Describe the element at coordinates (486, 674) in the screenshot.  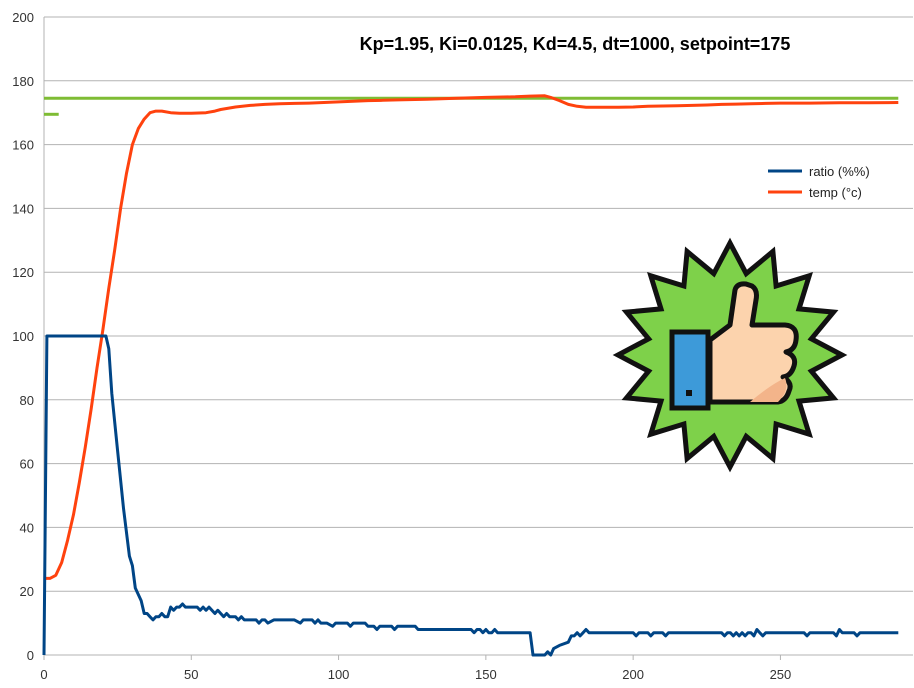
I see `x-tick-label: 150` at that location.